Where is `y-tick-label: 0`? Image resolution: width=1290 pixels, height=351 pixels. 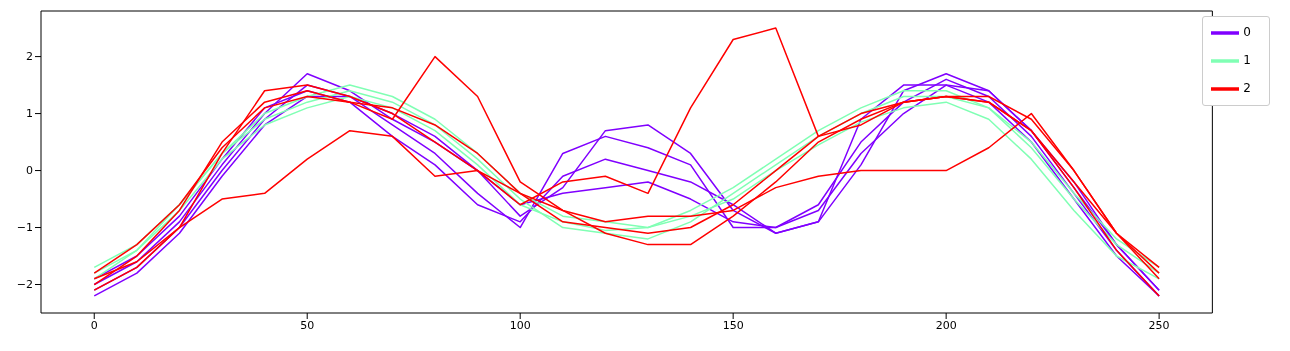
y-tick-label: 0 is located at coordinates (29, 171).